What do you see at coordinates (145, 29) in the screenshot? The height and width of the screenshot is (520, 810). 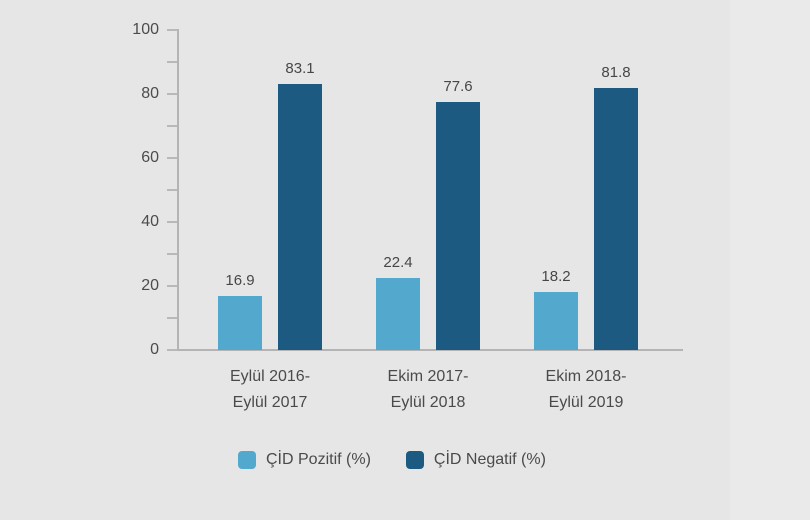 I see `y-tick-label: 100` at bounding box center [145, 29].